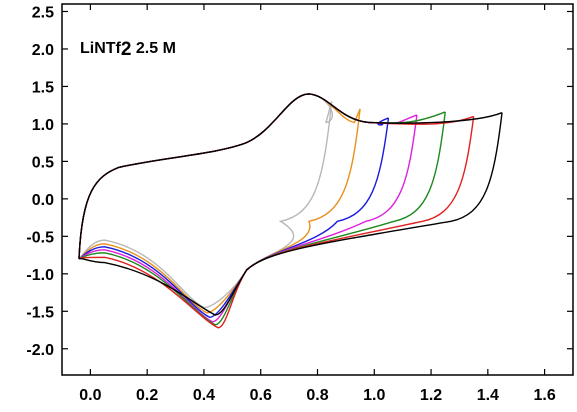  What do you see at coordinates (43, 162) in the screenshot?
I see `y-tick-label: 0.5` at bounding box center [43, 162].